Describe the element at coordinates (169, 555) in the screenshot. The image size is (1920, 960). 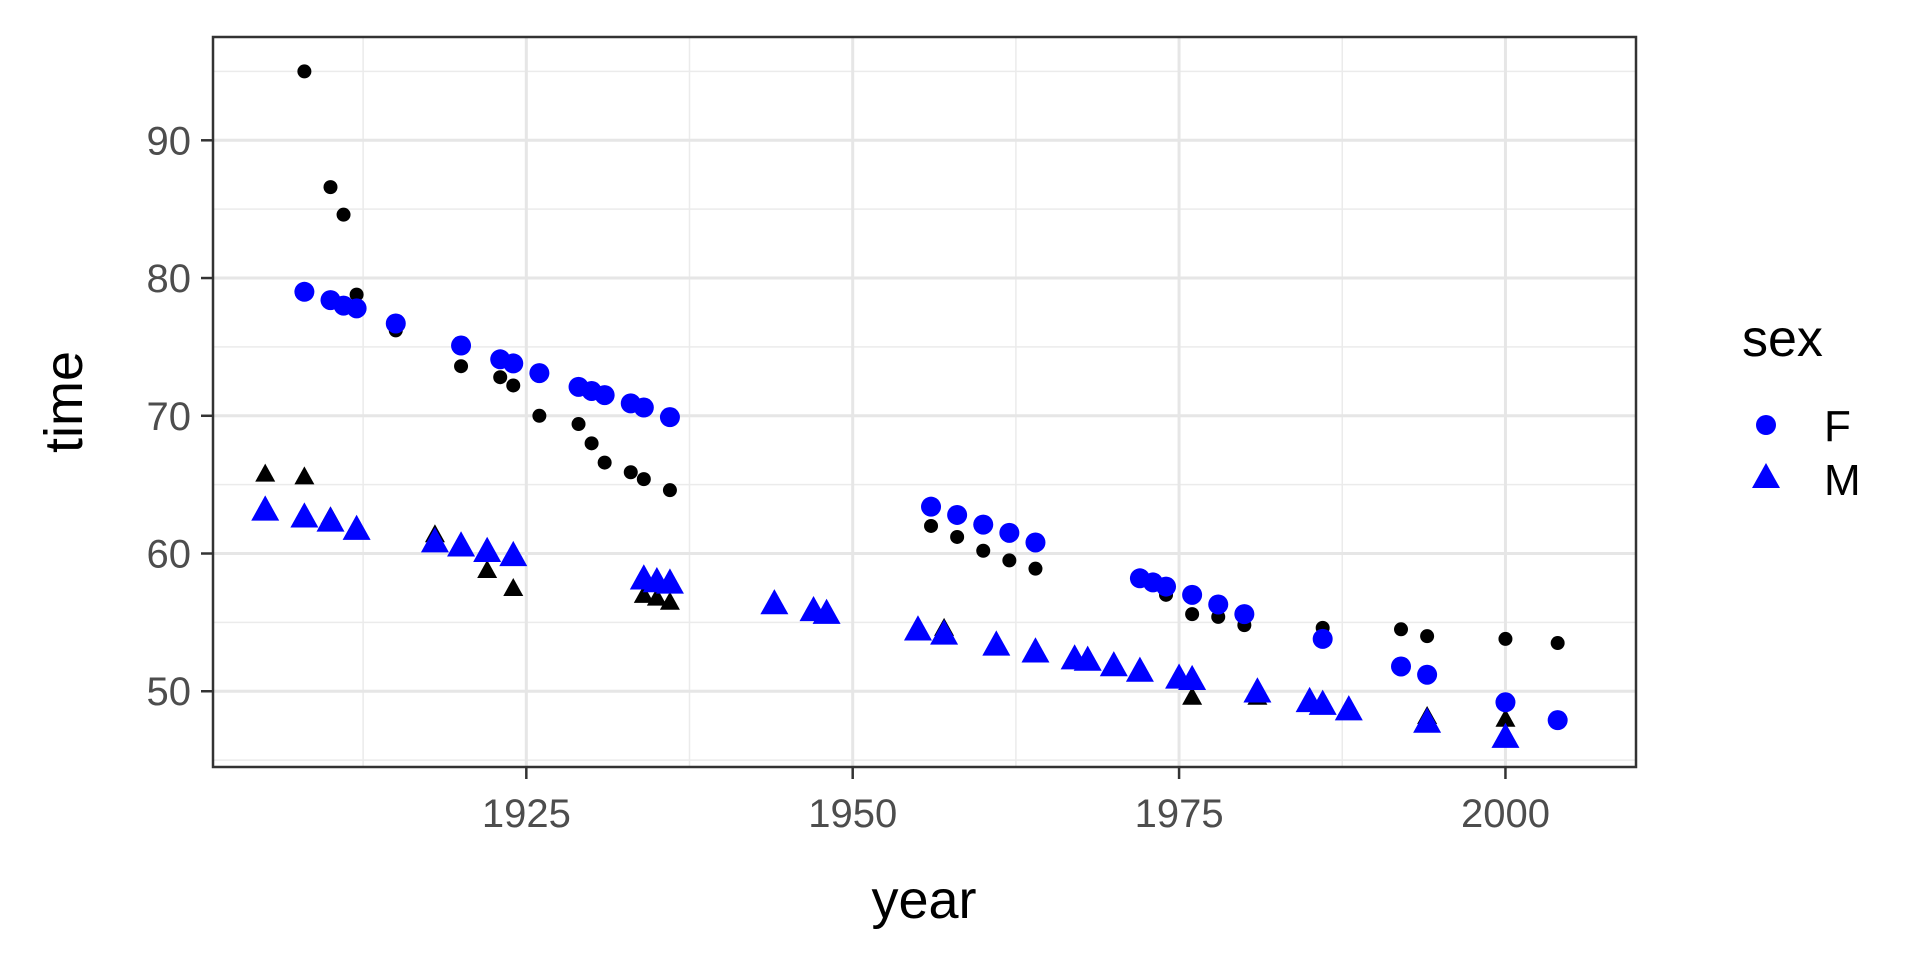
I see `y-tick-label: 60` at that location.